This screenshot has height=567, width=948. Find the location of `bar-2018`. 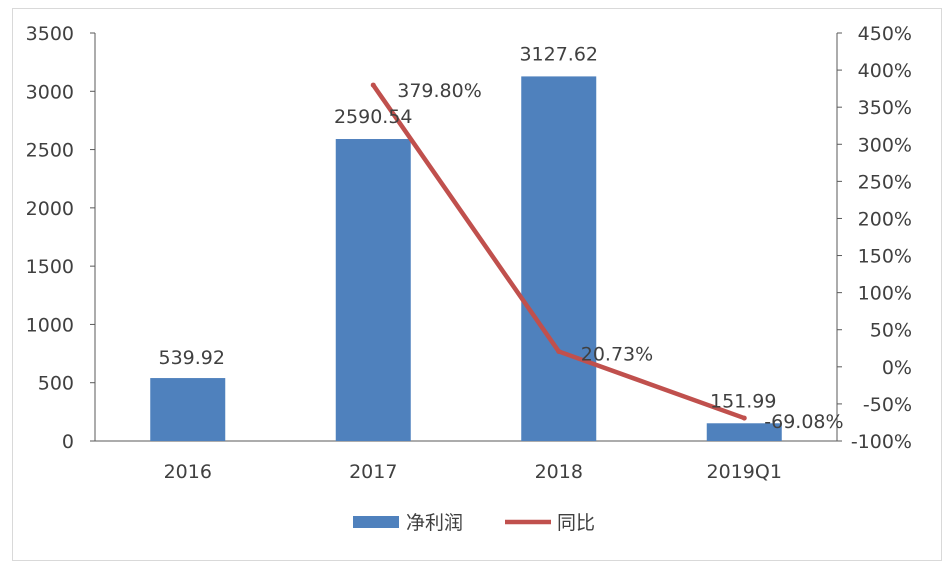

bar-2018 is located at coordinates (559, 258).